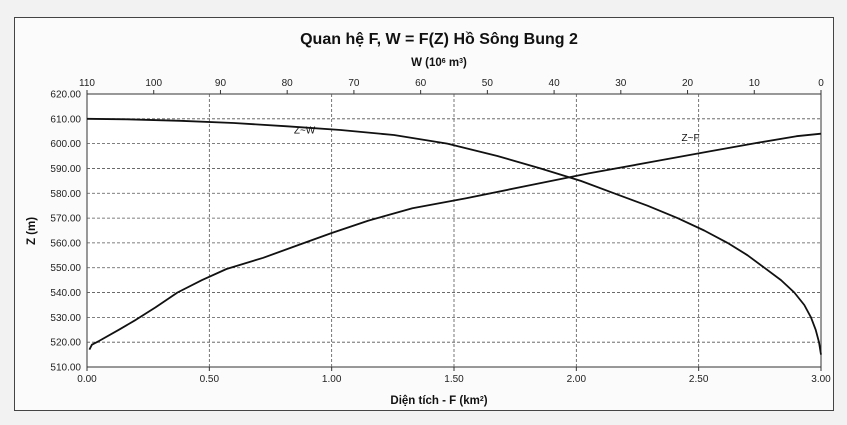  I want to click on x-tick-label: 1.00, so click(332, 379).